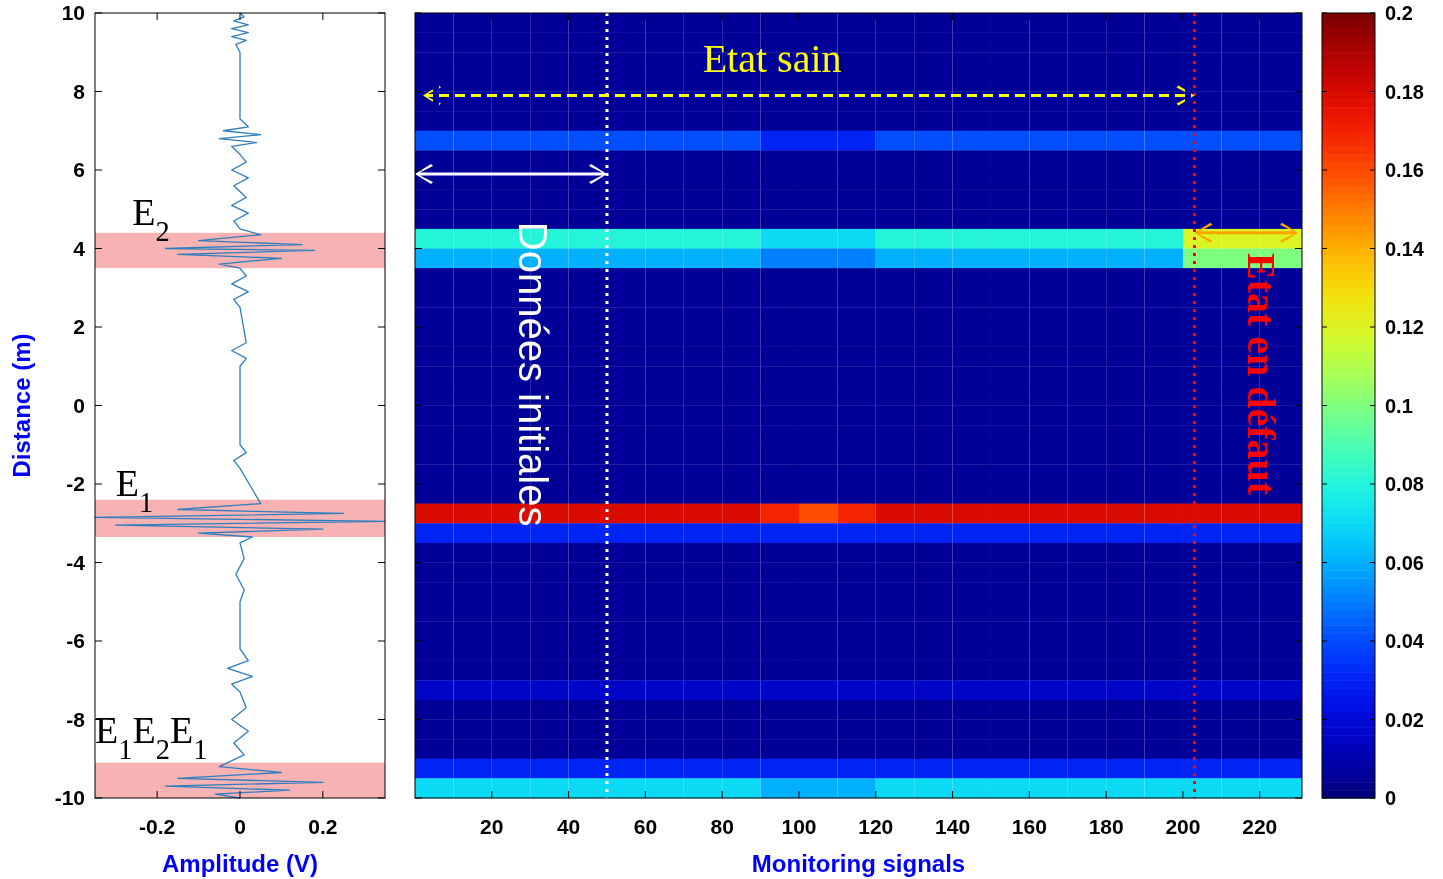 This screenshot has width=1443, height=879. What do you see at coordinates (876, 826) in the screenshot?
I see `x-tick-label: 120` at bounding box center [876, 826].